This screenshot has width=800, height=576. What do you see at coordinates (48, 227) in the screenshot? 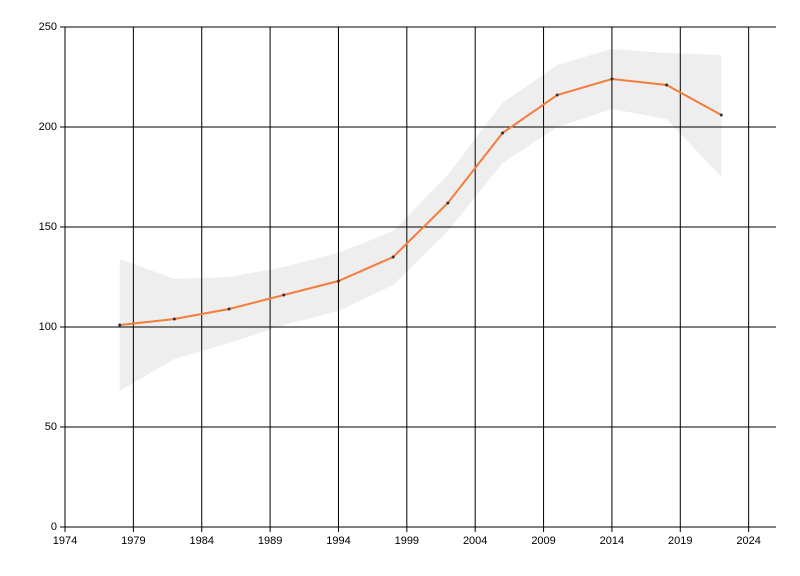
I see `y-tick-label: 150` at bounding box center [48, 227].